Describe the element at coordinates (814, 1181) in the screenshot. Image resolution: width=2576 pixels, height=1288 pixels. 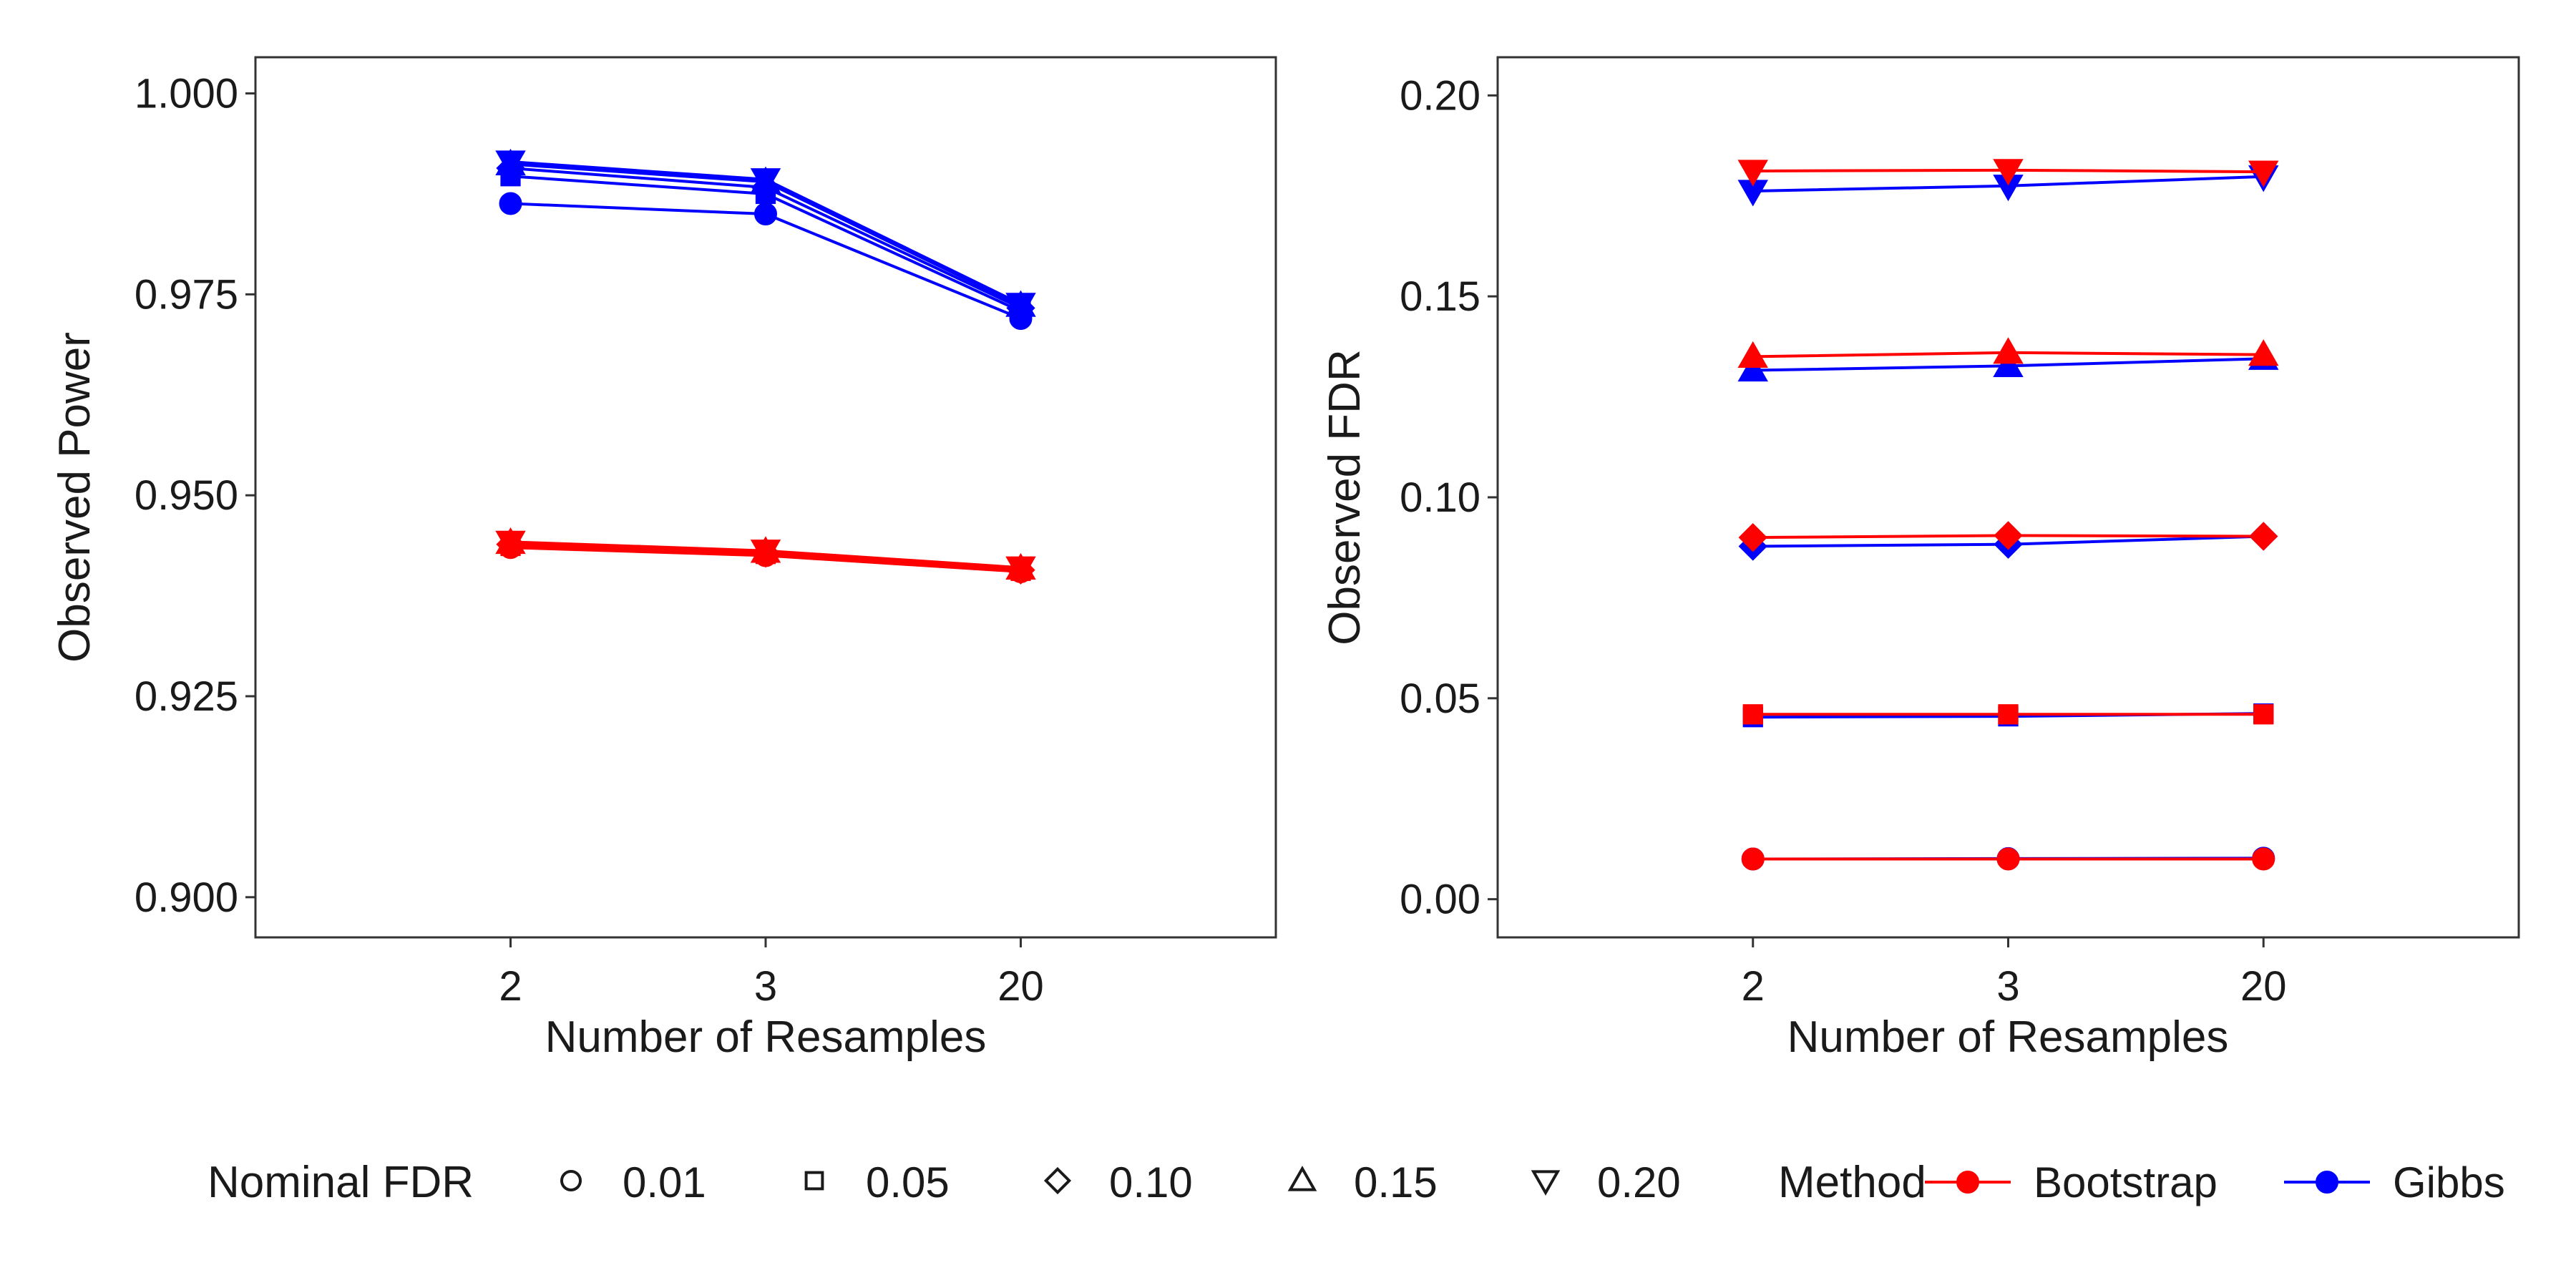
I see `legend-shape-key-0.05` at that location.